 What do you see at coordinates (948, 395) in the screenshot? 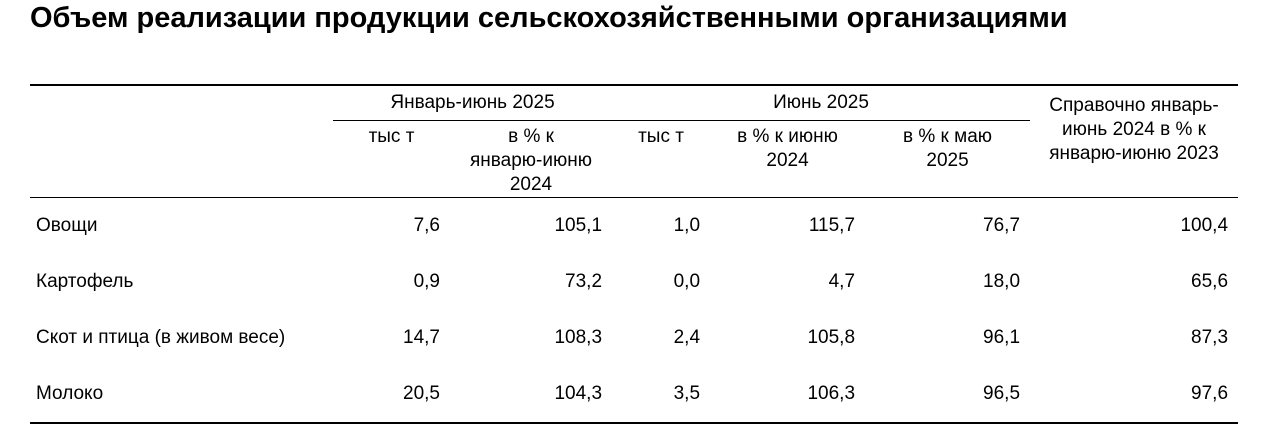
I see `cell-value: 96,5` at bounding box center [948, 395].